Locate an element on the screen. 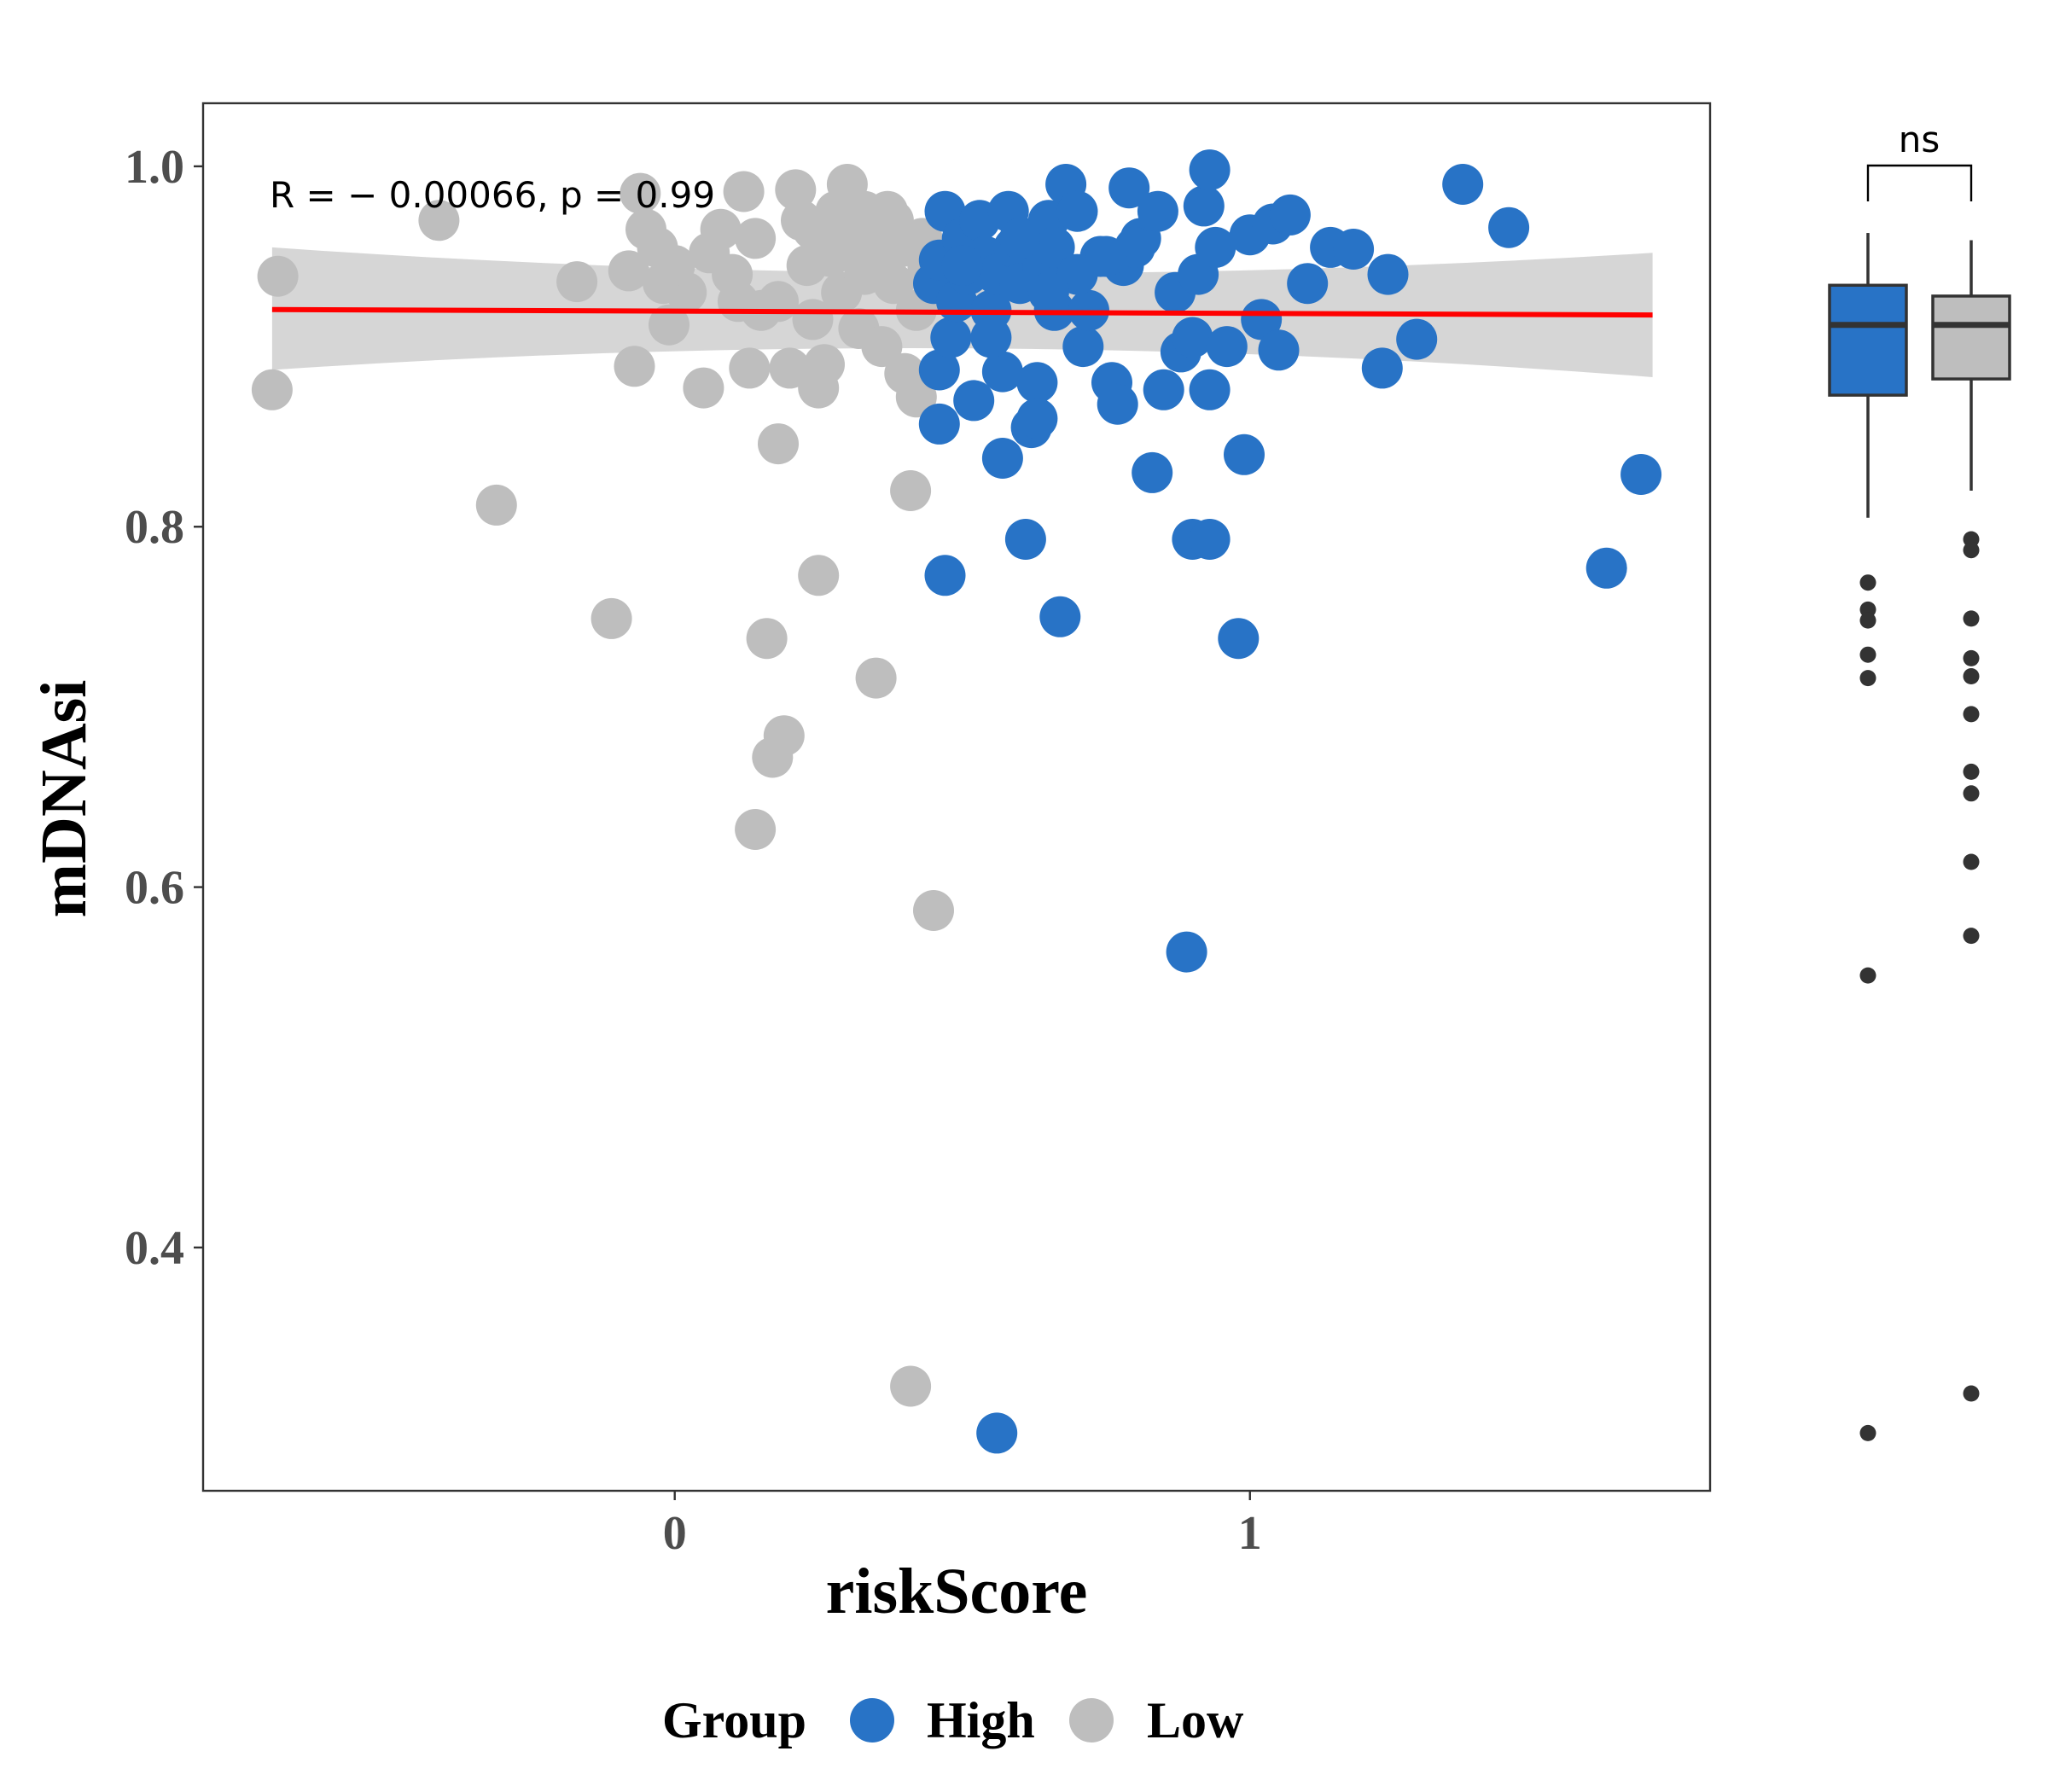 This screenshot has height=1792, width=2048. legend-label-low: Low is located at coordinates (1195, 1720).